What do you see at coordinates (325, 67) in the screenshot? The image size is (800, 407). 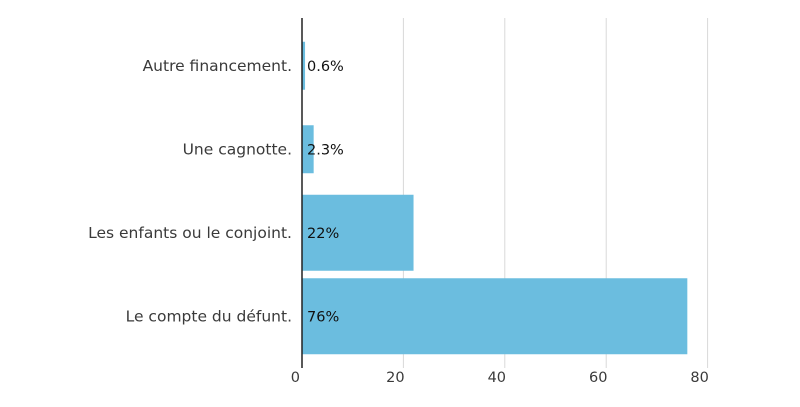 I see `data-label-0: 0.6%` at bounding box center [325, 67].